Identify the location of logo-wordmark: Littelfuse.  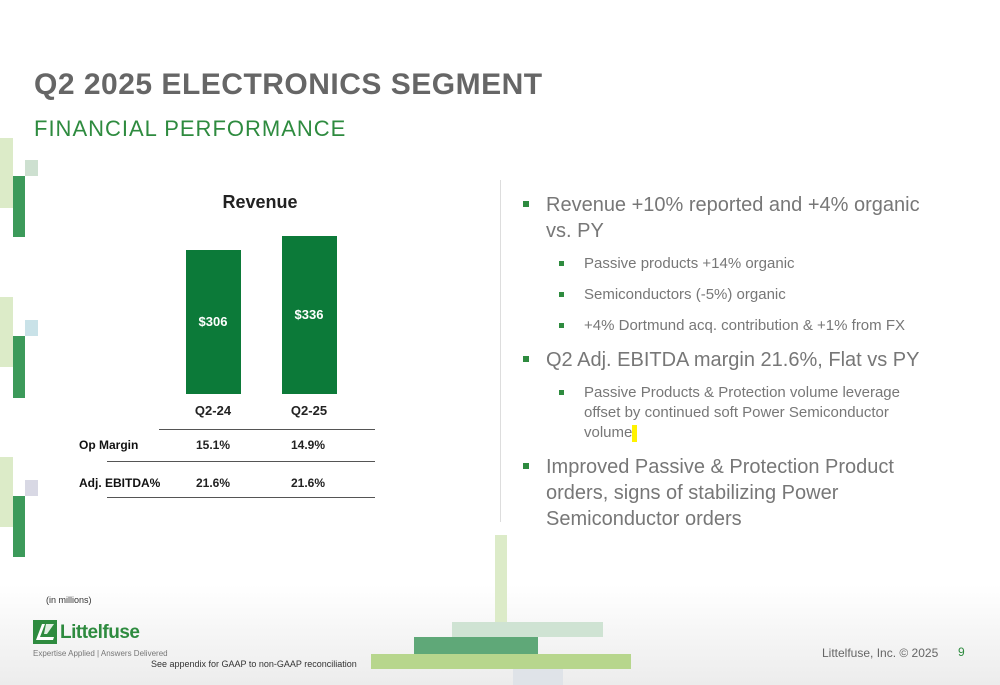
(100, 632).